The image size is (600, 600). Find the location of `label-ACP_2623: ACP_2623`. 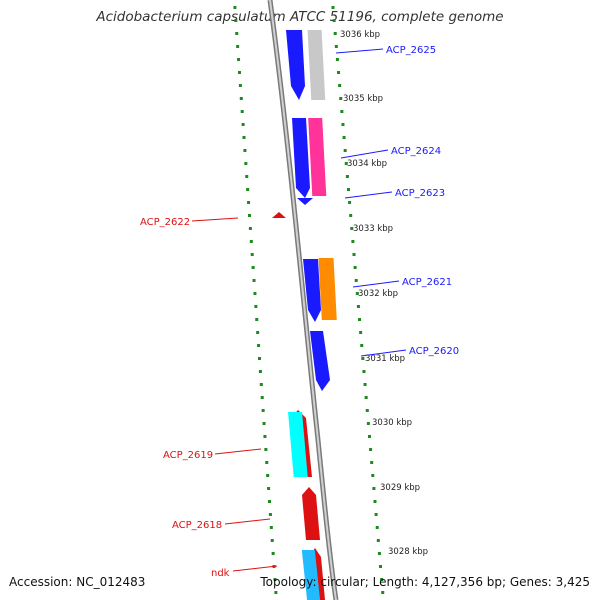

label-ACP_2623: ACP_2623 is located at coordinates (420, 193).